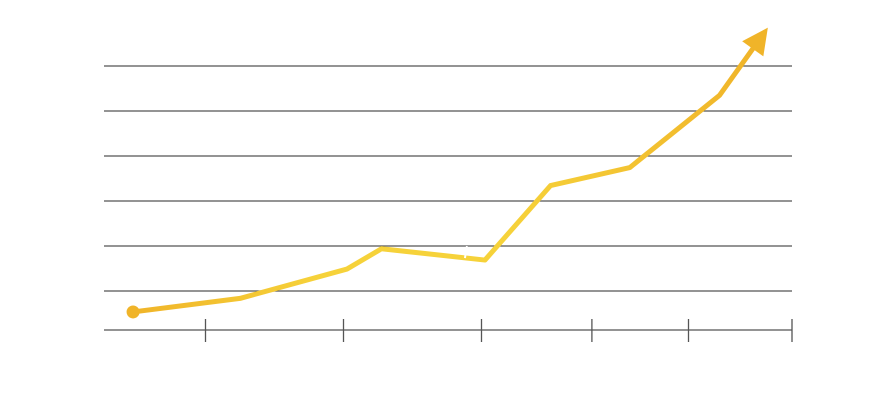 This screenshot has width=895, height=420. Describe the element at coordinates (755, 42) in the screenshot. I see `series-arrow-head` at that location.